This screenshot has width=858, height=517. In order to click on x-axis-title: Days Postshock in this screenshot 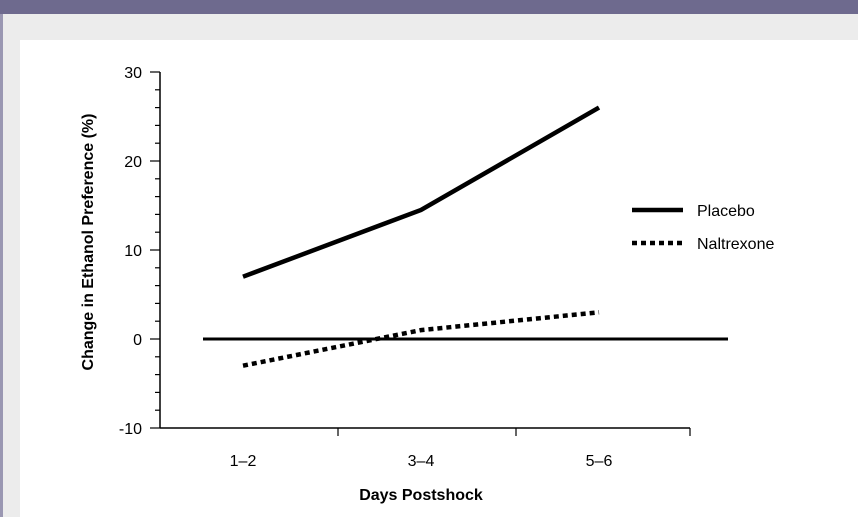, I will do `click(421, 495)`.